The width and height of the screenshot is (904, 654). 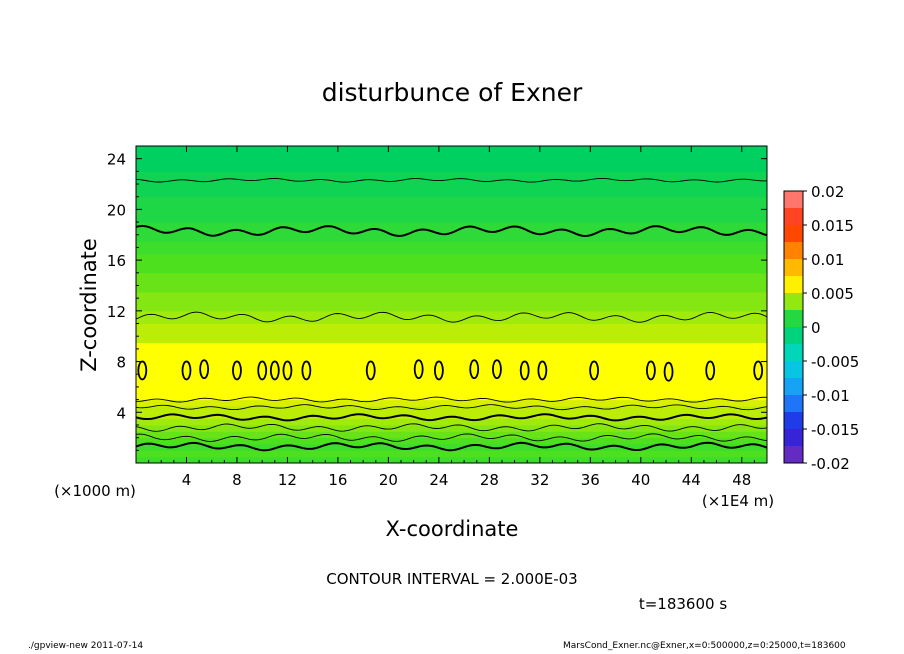 What do you see at coordinates (121, 363) in the screenshot?
I see `y-tick-label: 8` at bounding box center [121, 363].